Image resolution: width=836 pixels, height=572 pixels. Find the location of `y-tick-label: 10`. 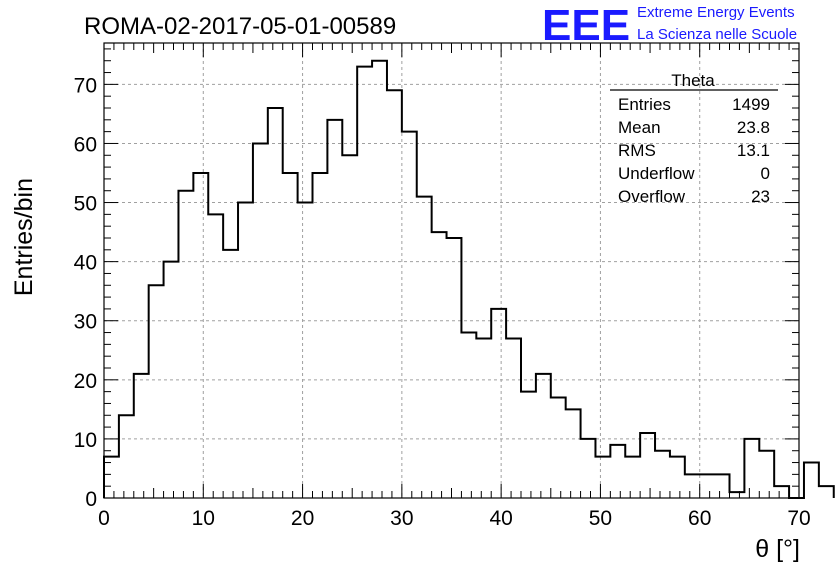

y-tick-label: 10 is located at coordinates (85, 440).